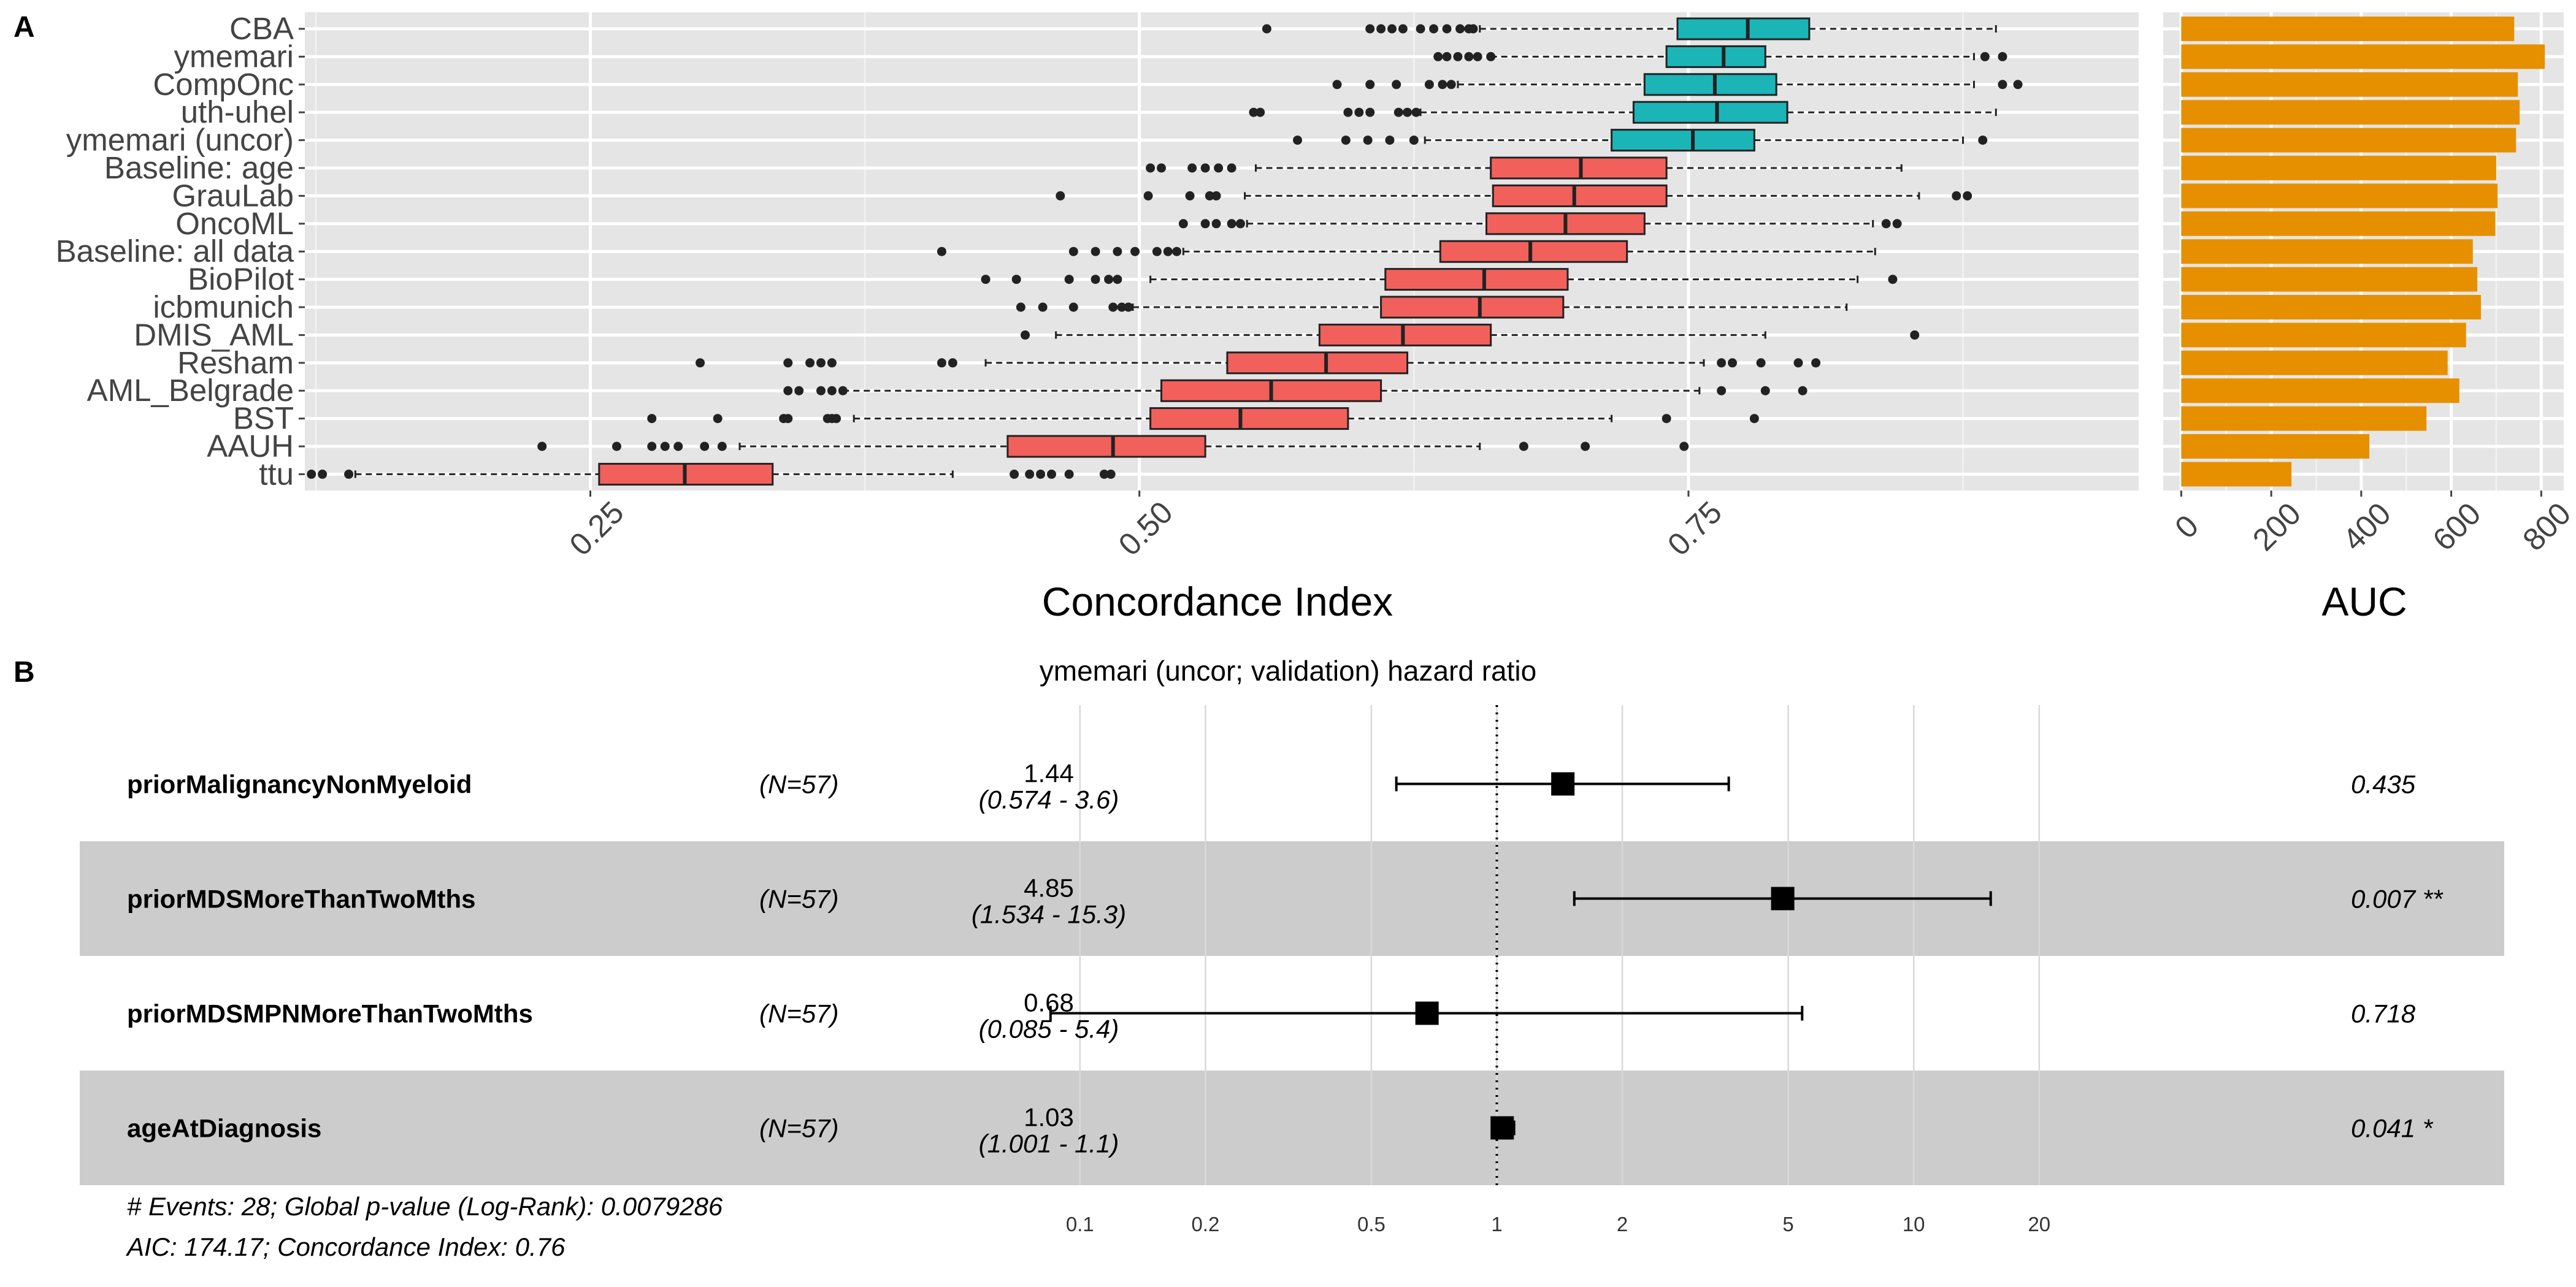 The height and width of the screenshot is (1287, 2576). I want to click on auc-bar-chart: 0 200 400 600 800 AUC, so click(2369, 318).